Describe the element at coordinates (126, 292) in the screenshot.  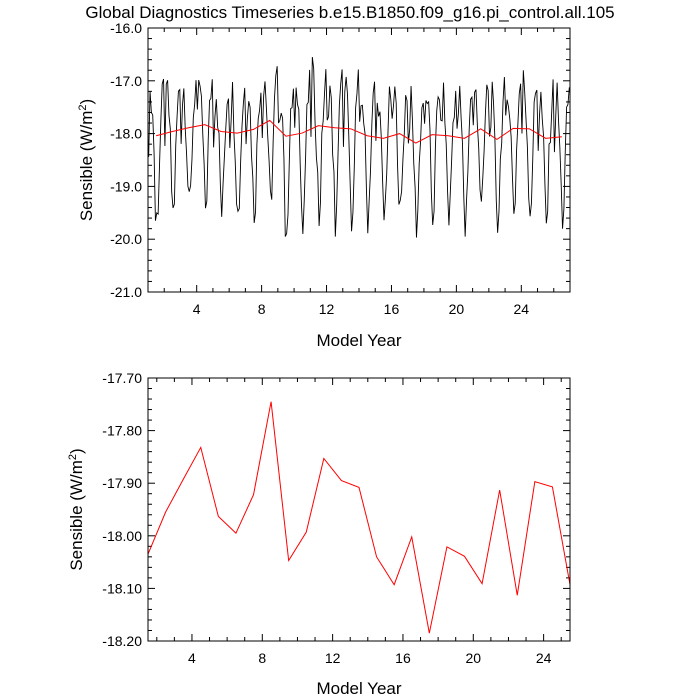
I see `y-tick-label: -21.0` at that location.